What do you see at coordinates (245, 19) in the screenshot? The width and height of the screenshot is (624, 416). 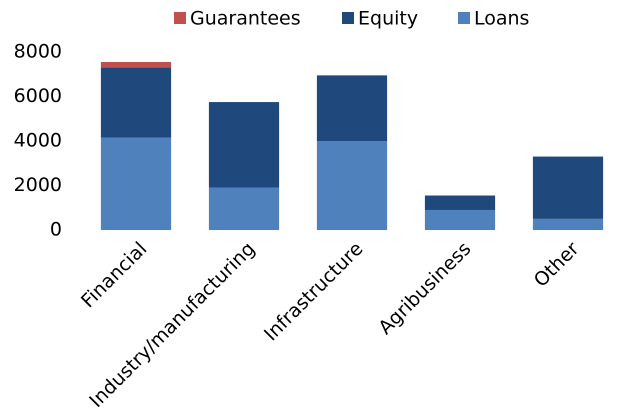 I see `legend-label: Guarantees` at bounding box center [245, 19].